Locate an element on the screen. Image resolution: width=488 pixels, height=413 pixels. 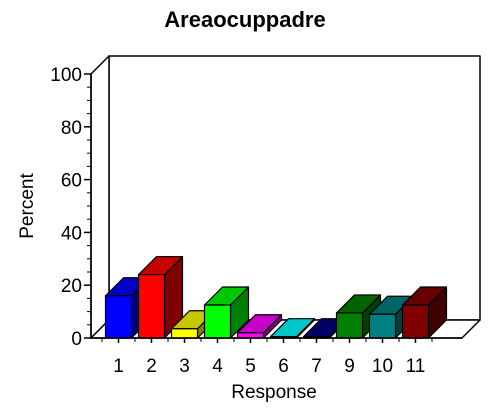
x-tick-label: 4 is located at coordinates (217, 366).